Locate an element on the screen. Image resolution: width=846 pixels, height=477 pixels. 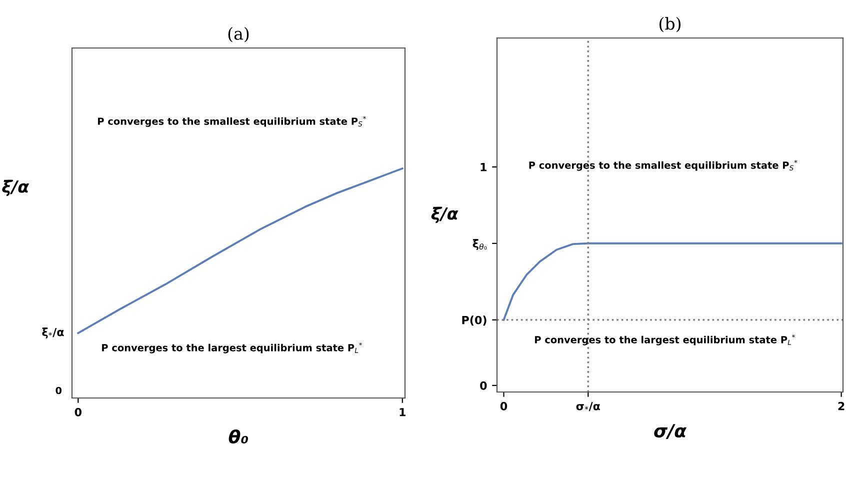
line-series is located at coordinates (672, 281).